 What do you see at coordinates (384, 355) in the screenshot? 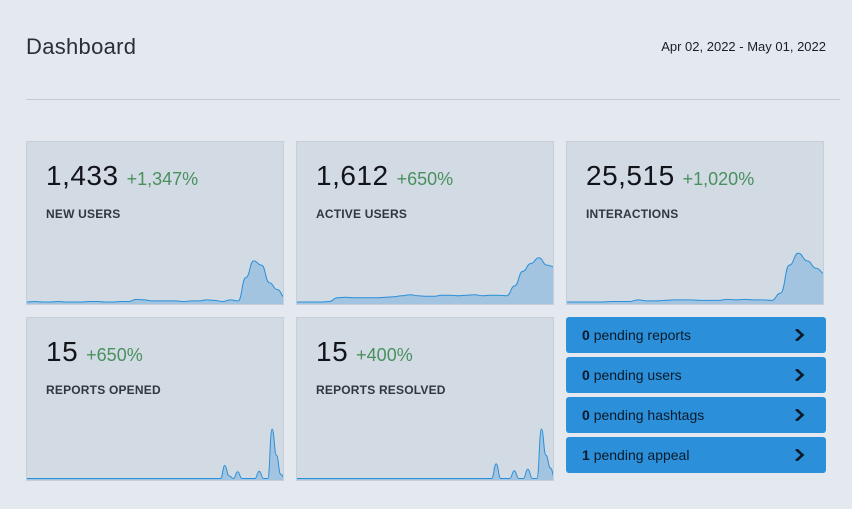
I see `metric-change: +400%` at bounding box center [384, 355].